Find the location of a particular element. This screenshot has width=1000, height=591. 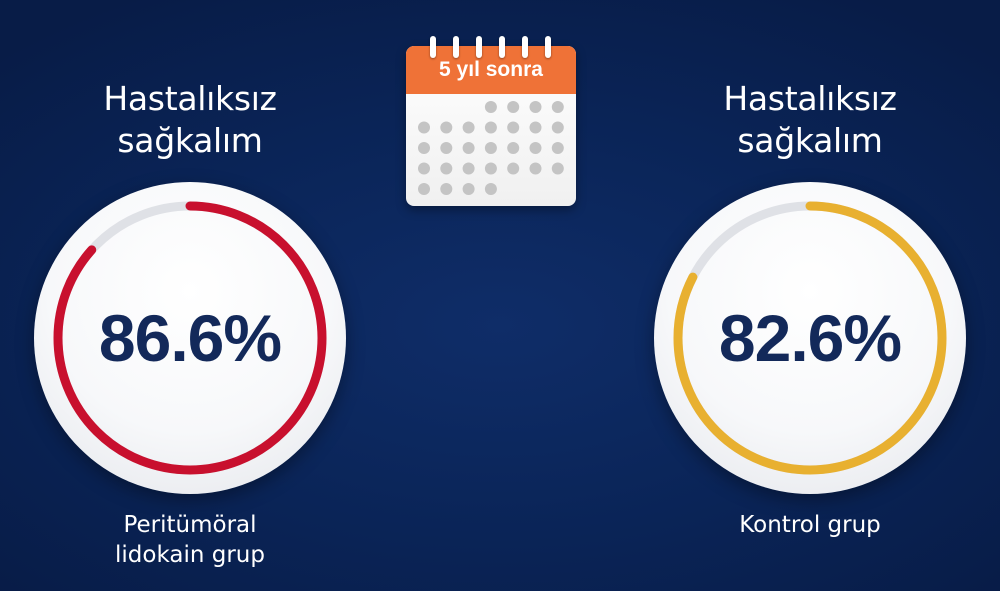

group-caption: Peritümöral lidokain grup is located at coordinates (190, 540).